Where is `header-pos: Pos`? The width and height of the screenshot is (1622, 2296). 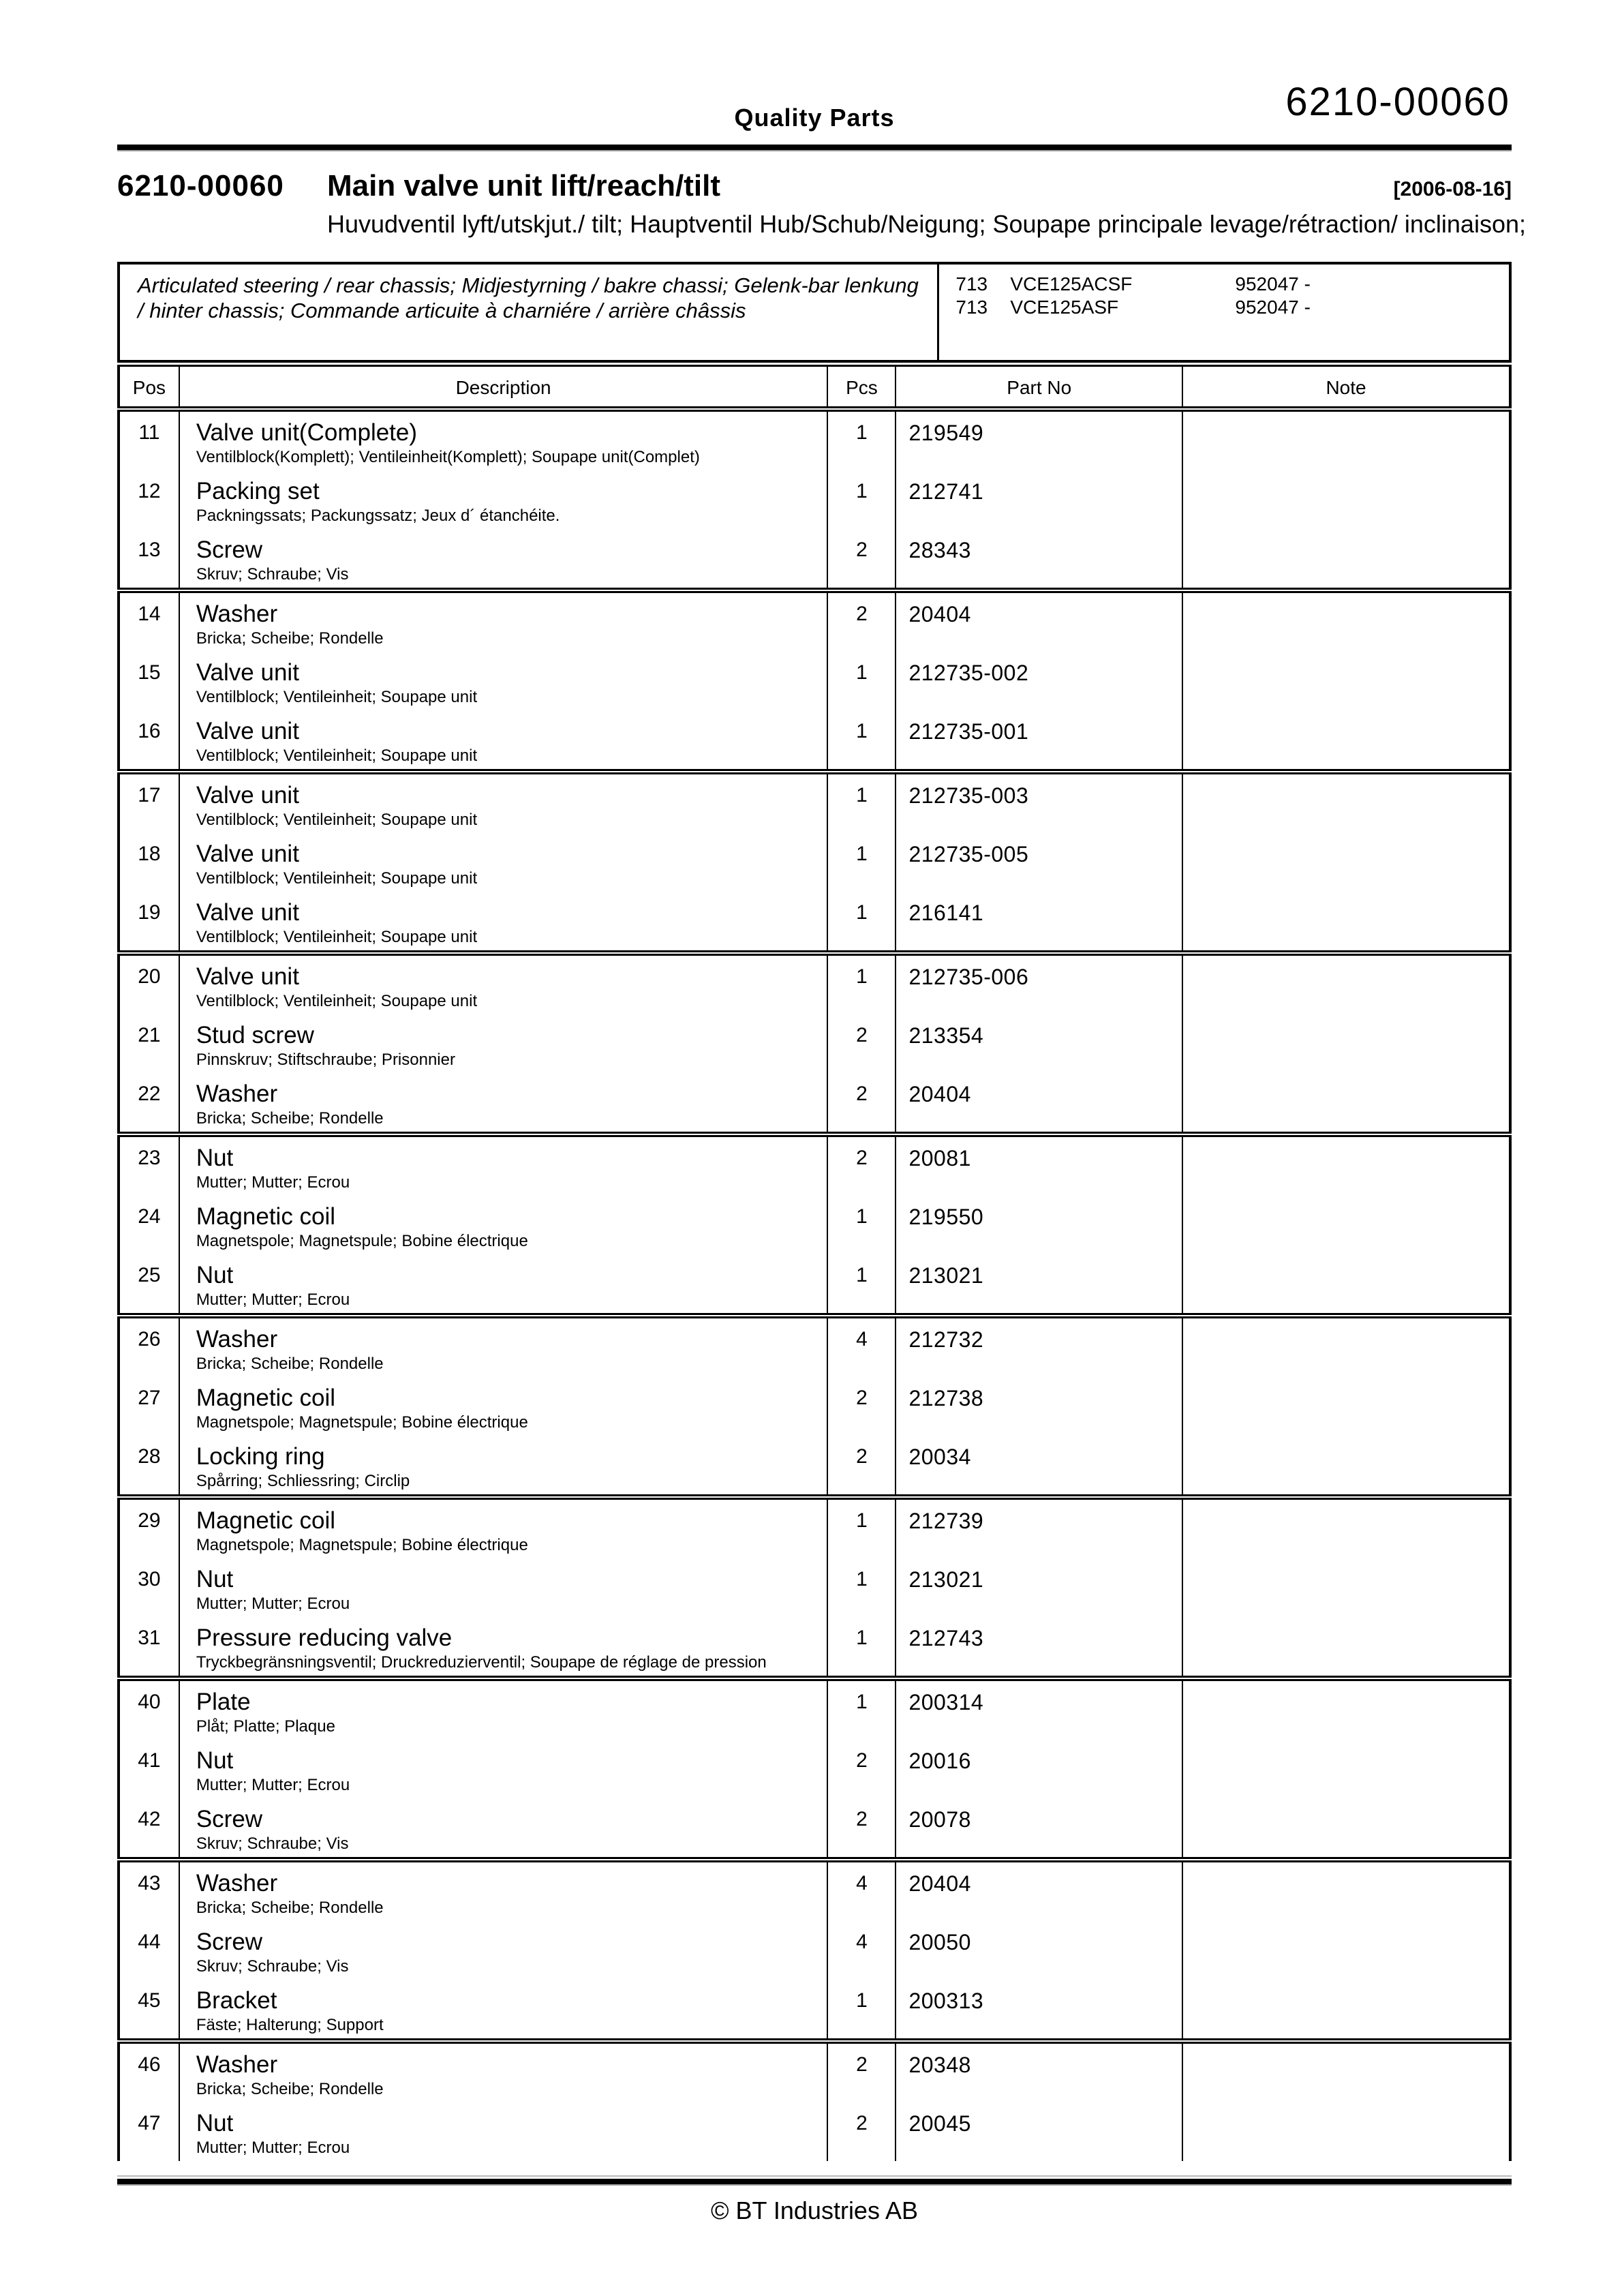
header-pos: Pos is located at coordinates (148, 388).